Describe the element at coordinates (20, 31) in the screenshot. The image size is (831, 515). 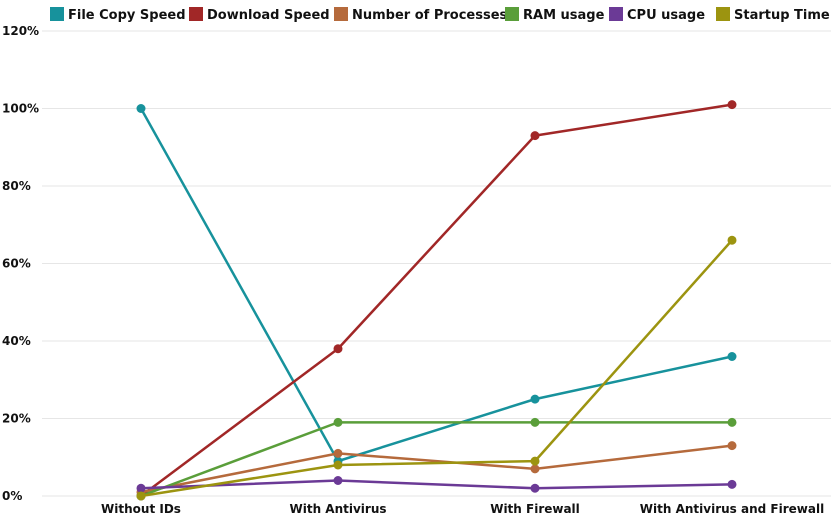
I see `y-tick-label: 120%` at that location.